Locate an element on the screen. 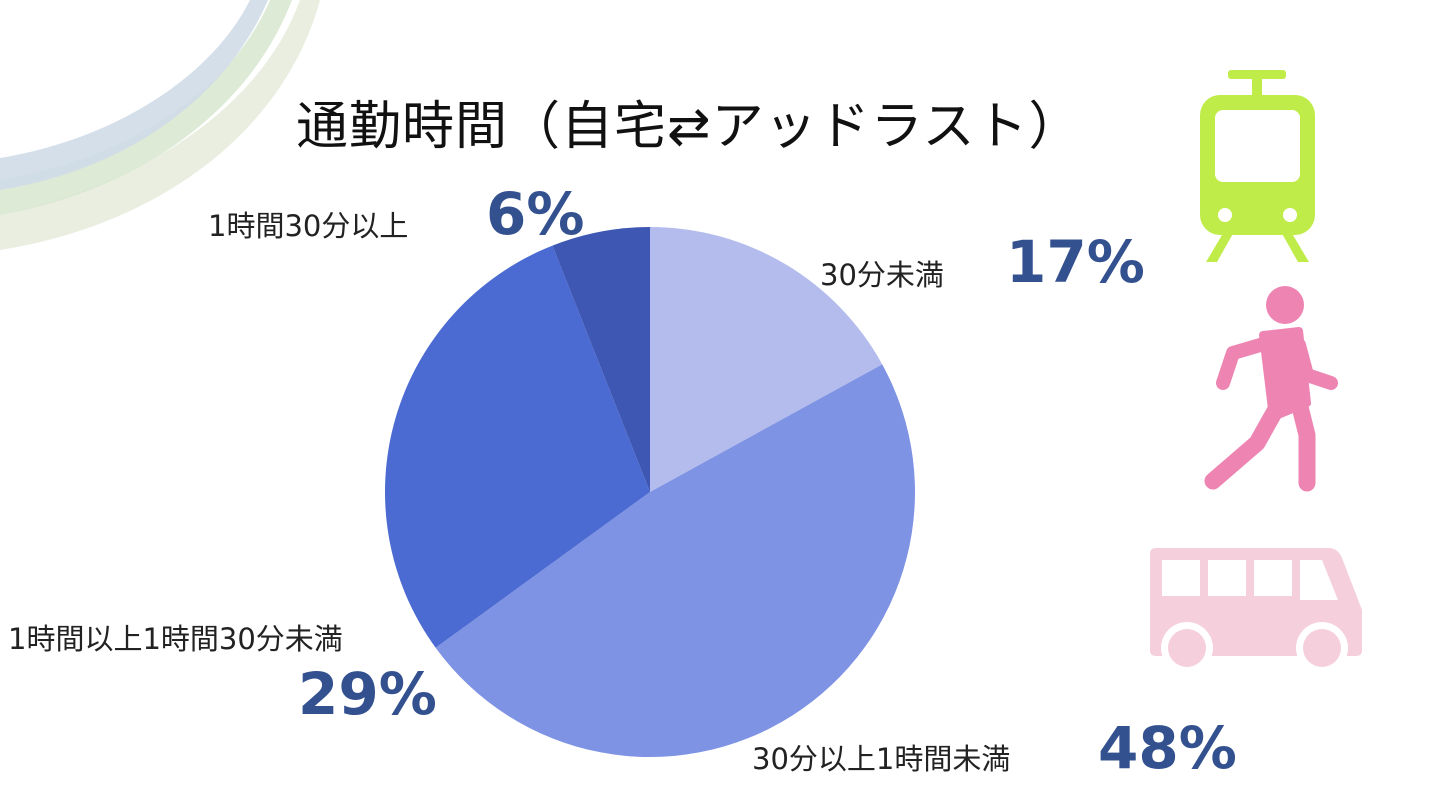  slice-label-under-30min: 30分未満 is located at coordinates (882, 275).